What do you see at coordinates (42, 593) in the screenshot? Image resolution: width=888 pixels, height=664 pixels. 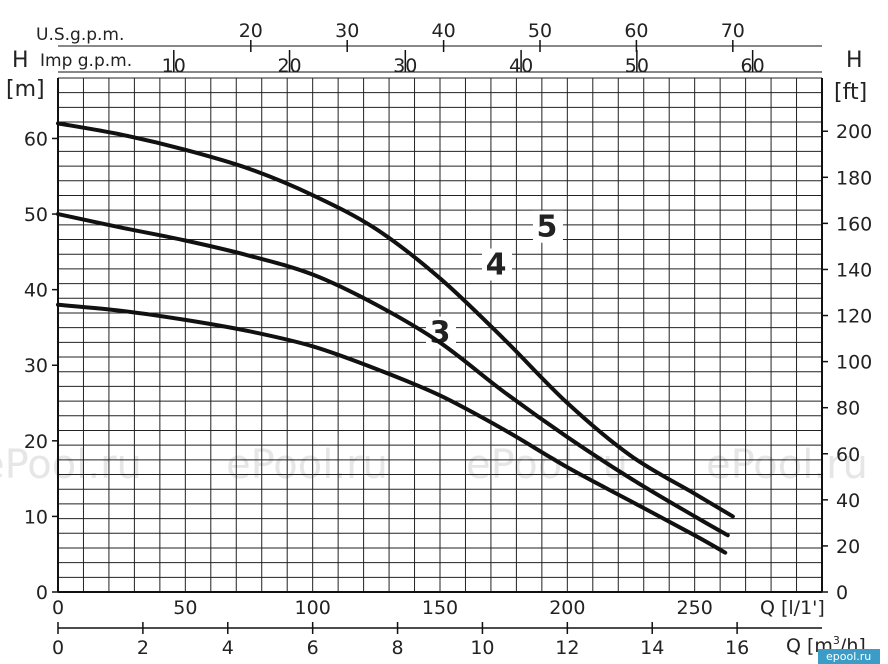 I see `left-tick-label: 0` at bounding box center [42, 593].